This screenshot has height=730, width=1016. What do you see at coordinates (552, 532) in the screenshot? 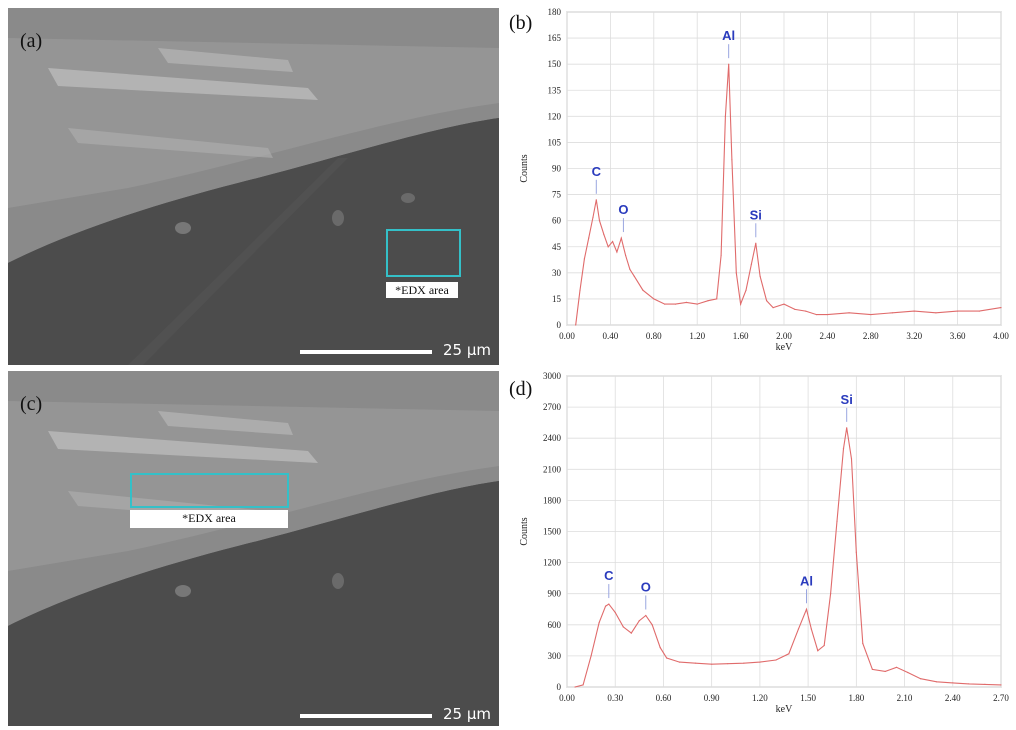
I see `y-tick-label: 1500` at bounding box center [552, 532].